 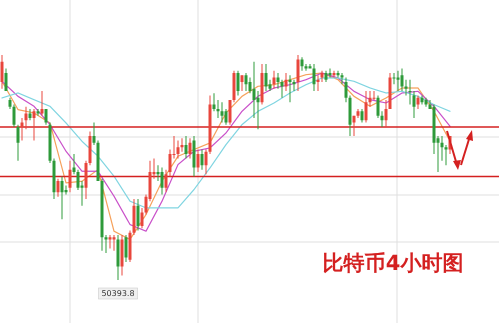 I want to click on text: 50393.8, so click(x=118, y=293).